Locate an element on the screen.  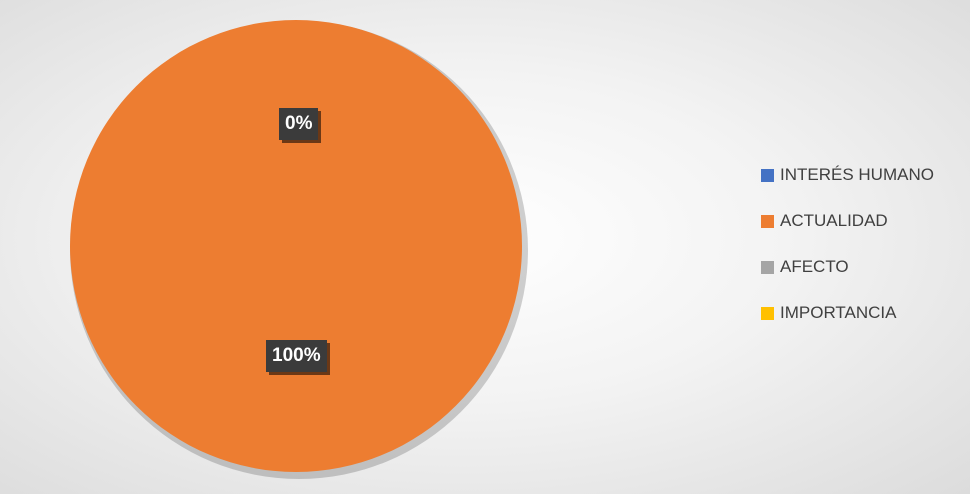
legend-label-importancia: IMPORTANCIA is located at coordinates (838, 312).